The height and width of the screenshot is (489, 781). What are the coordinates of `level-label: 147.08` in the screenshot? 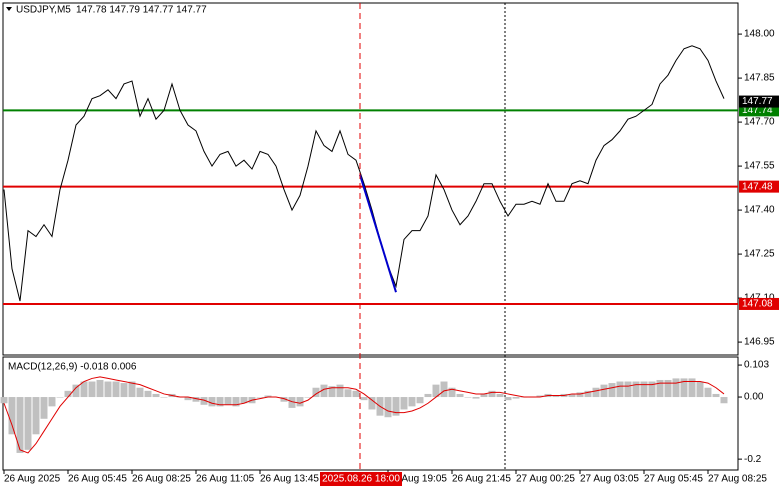 It's located at (757, 304).